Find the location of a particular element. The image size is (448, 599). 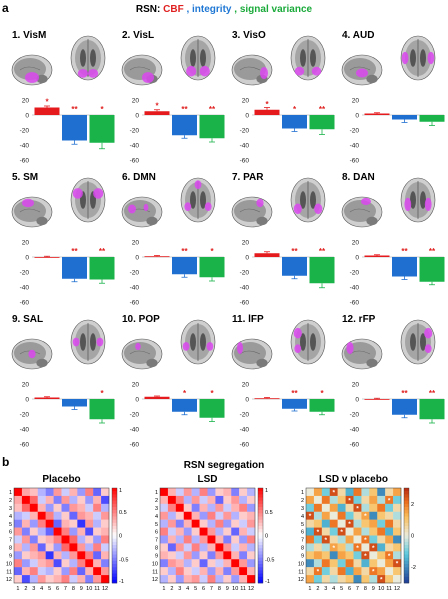

network-panel-4: 4. AUD 20 0 -20 -40 -60 is located at coordinates (393, 97).